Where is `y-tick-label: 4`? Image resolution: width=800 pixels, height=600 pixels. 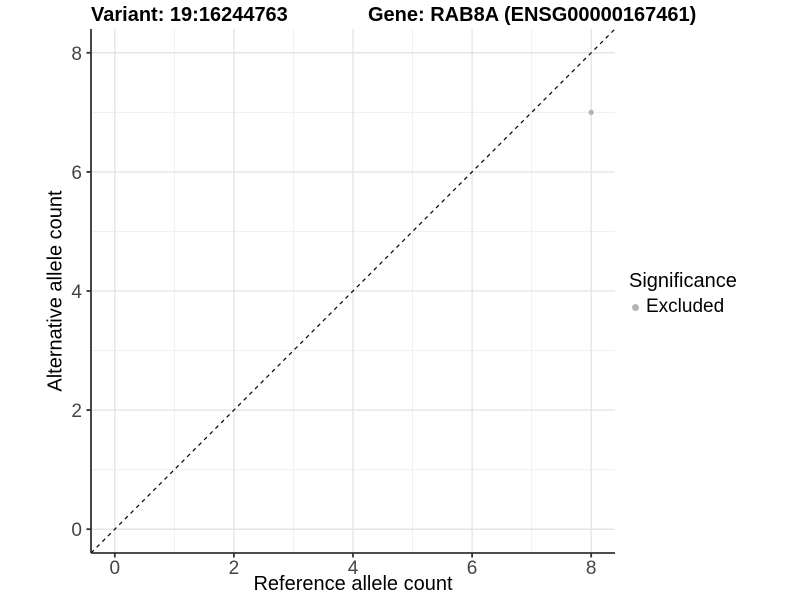
y-tick-label: 4 is located at coordinates (76, 292).